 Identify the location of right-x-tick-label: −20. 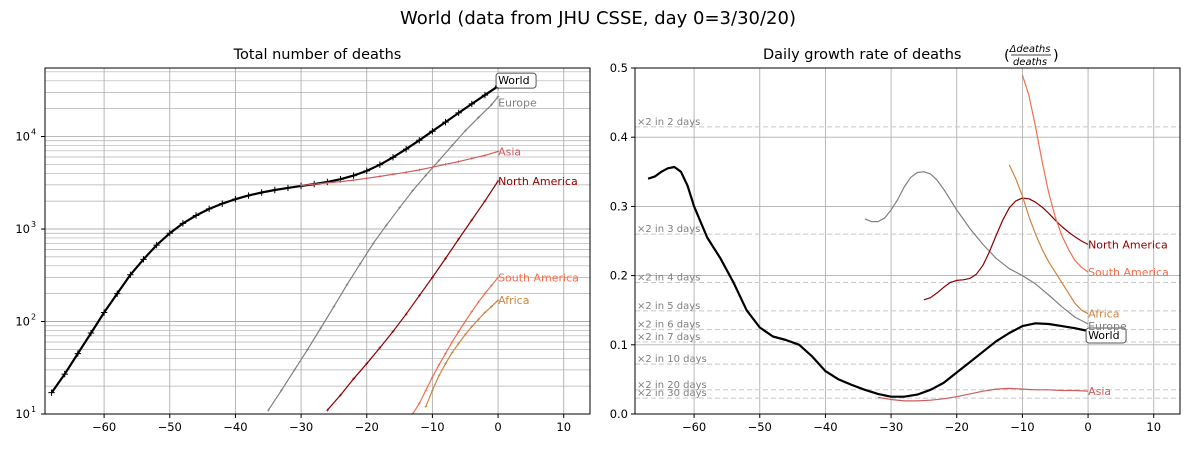
(957, 427).